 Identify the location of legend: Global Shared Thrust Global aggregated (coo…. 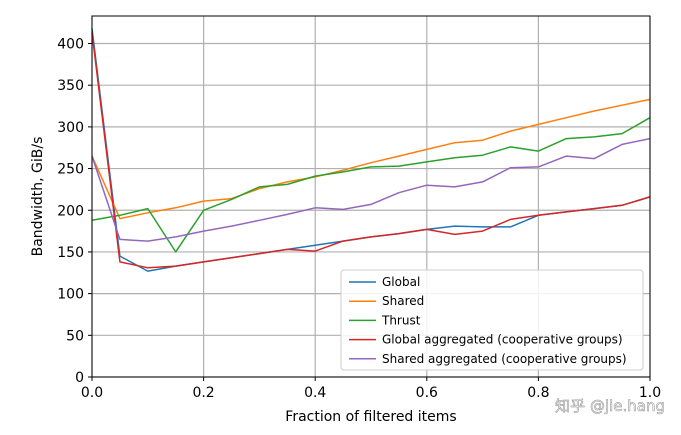
(492, 320).